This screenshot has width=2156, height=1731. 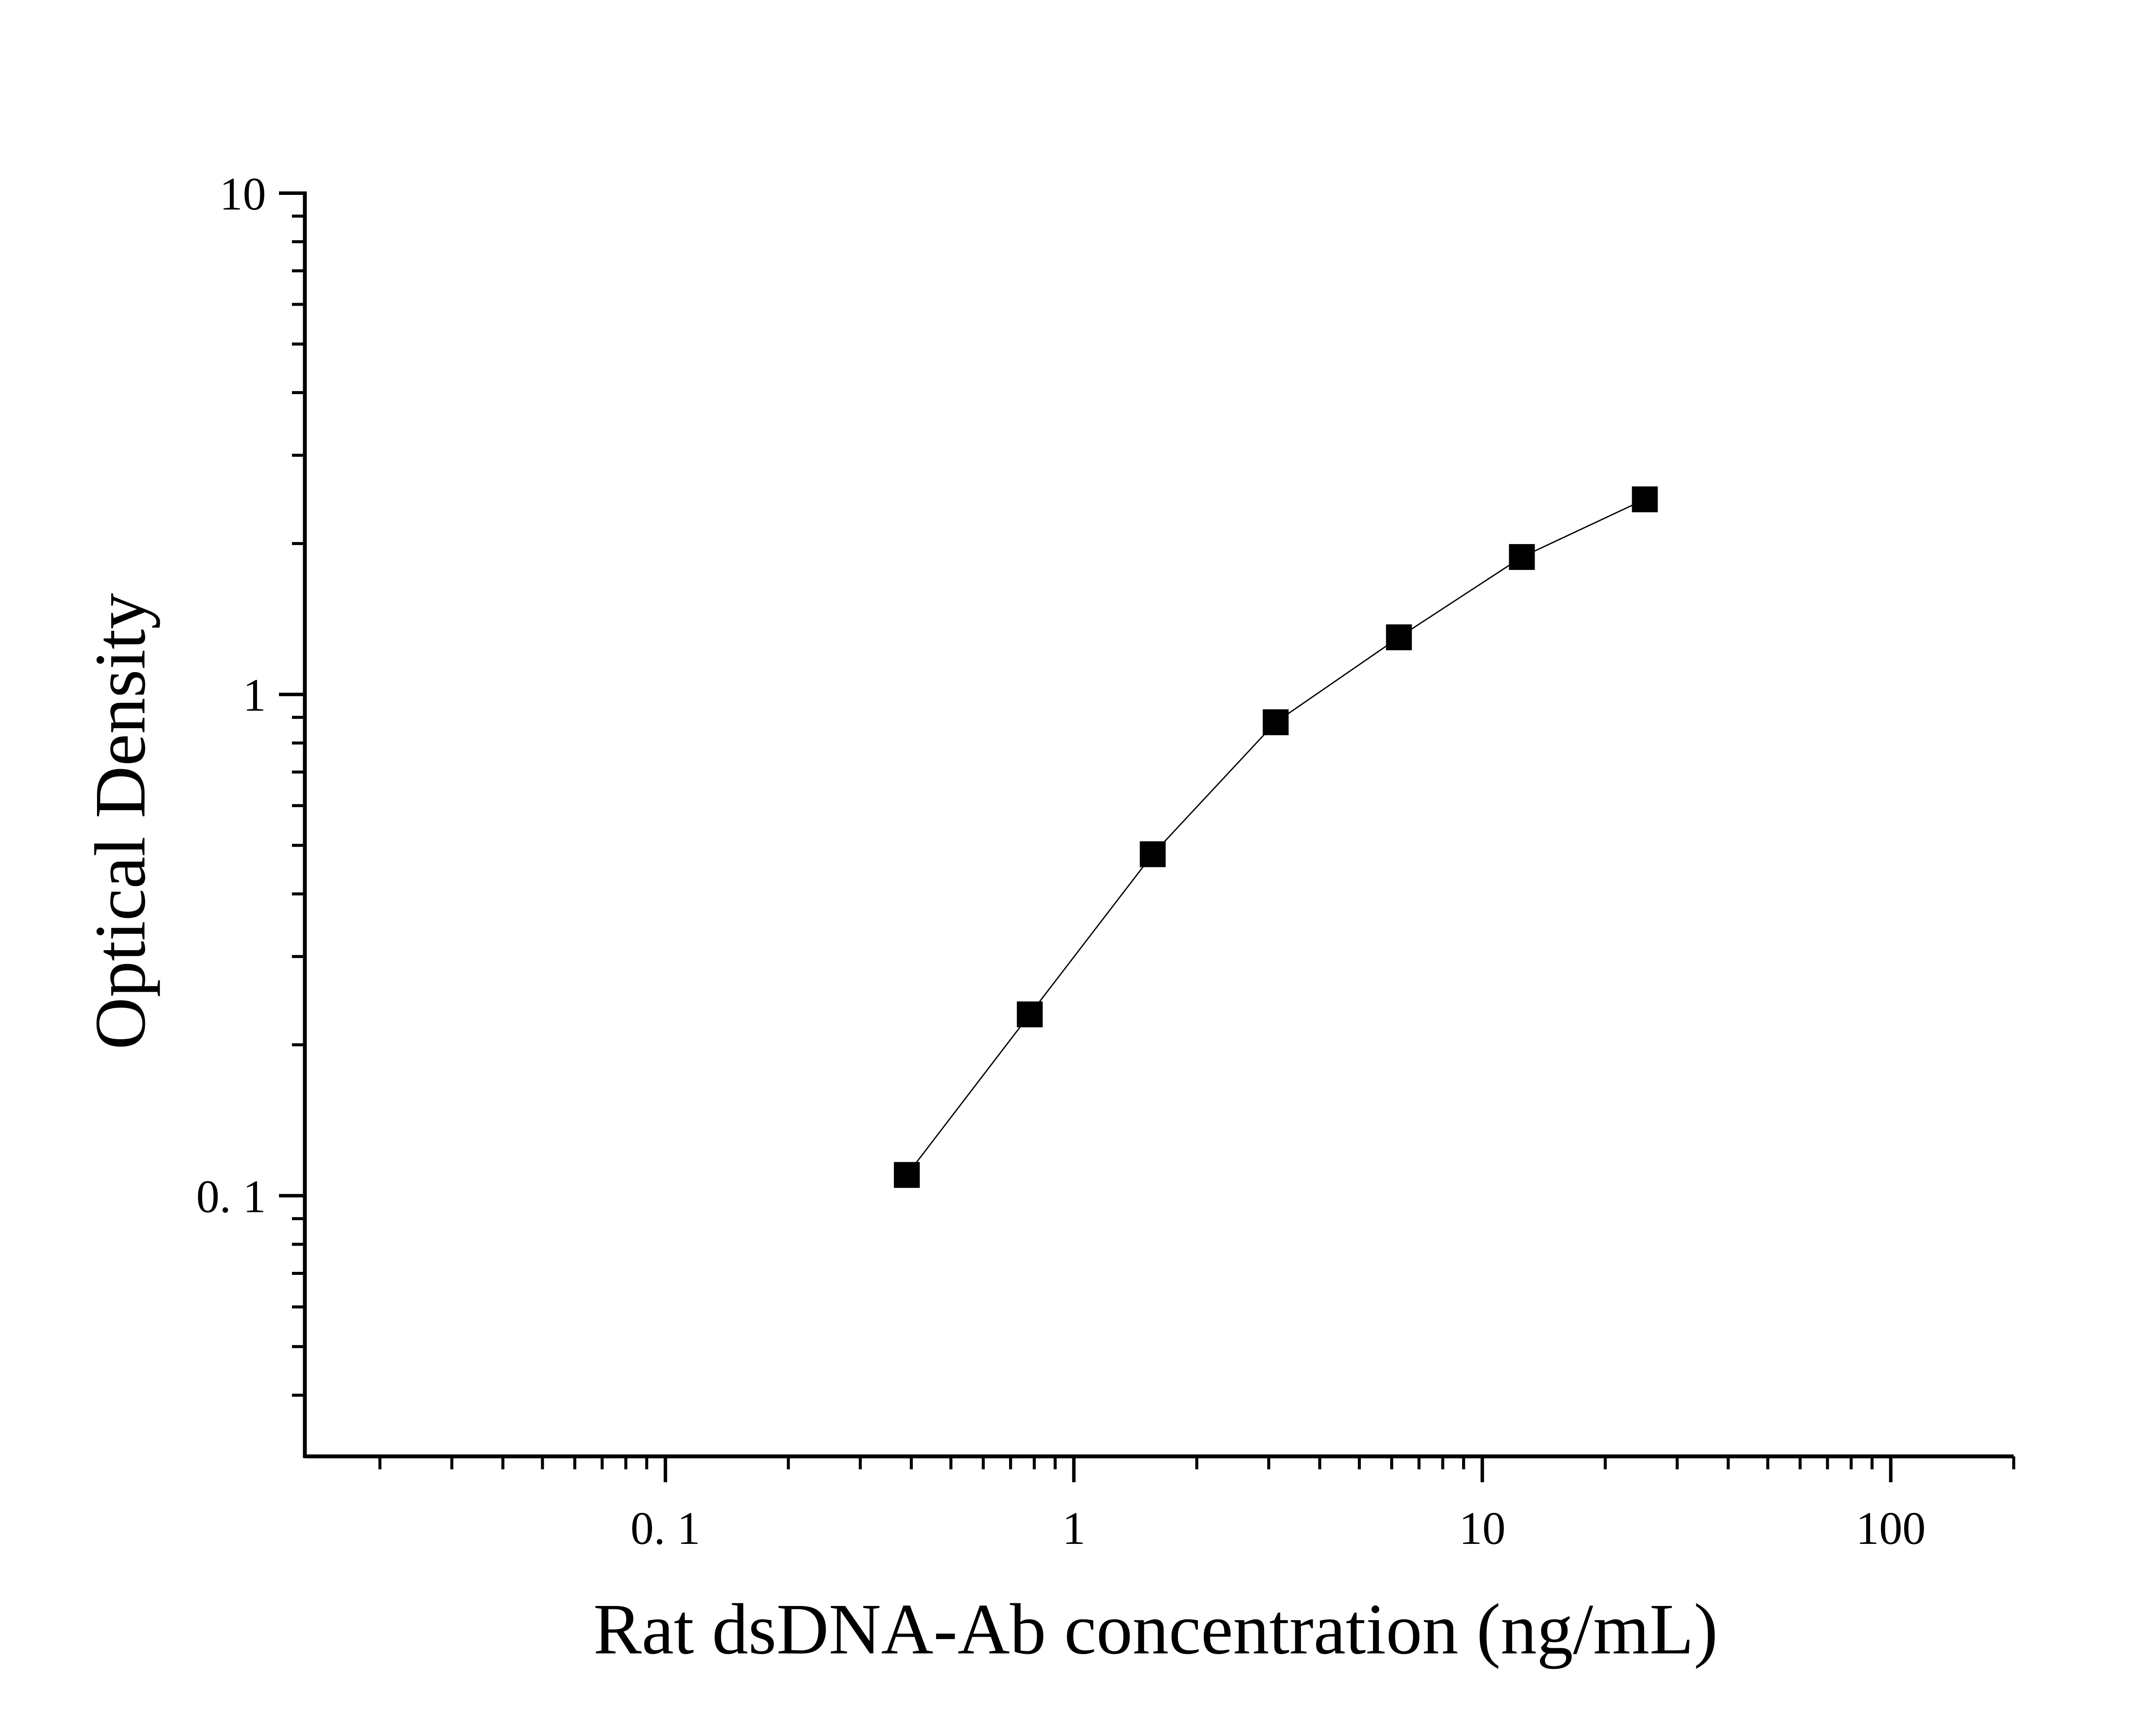 What do you see at coordinates (1196, 1505) in the screenshot?
I see `x-ticks: 0. 1 1 10 100` at bounding box center [1196, 1505].